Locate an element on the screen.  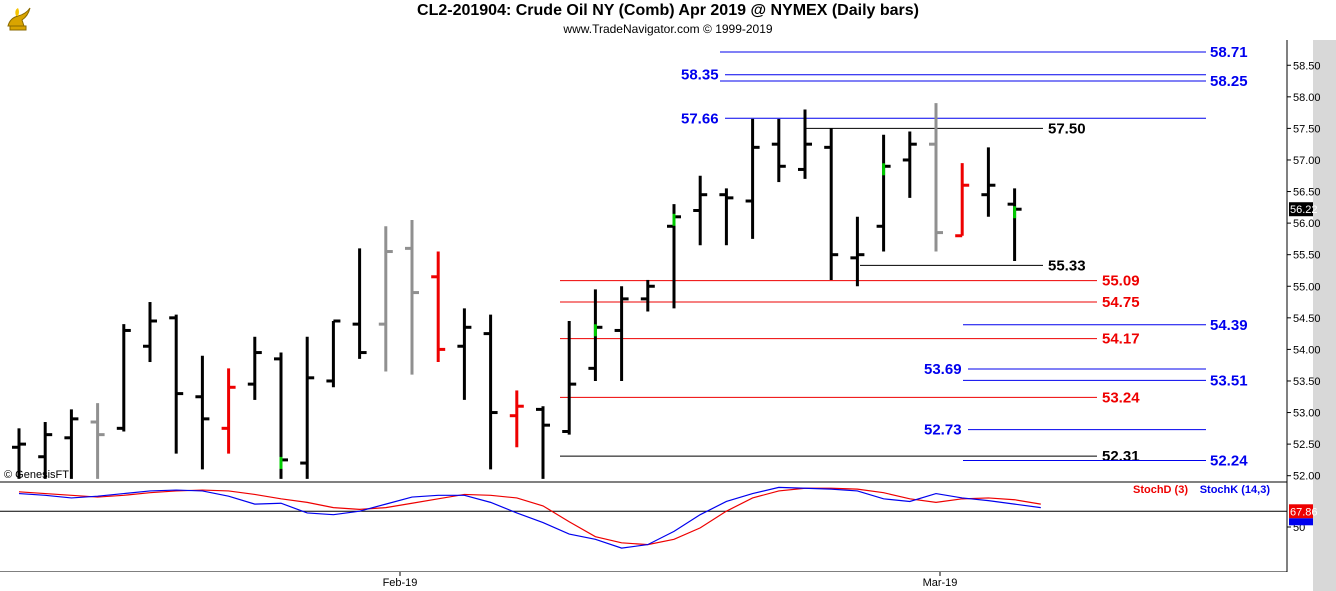
y-tick-label: 55.00 is located at coordinates (1307, 287).